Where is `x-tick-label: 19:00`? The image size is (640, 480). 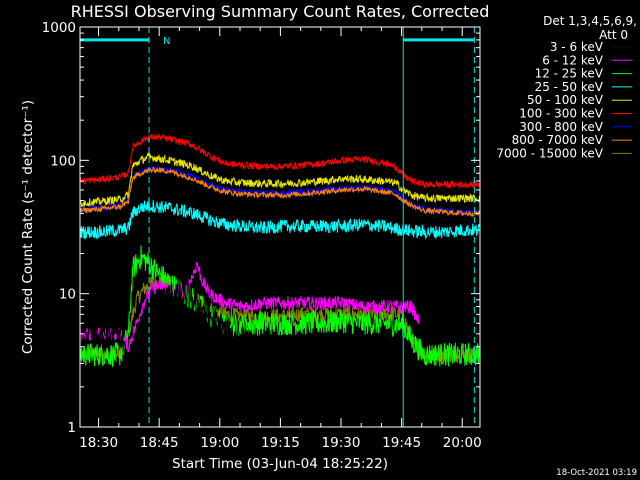 x-tick-label: 19:00 is located at coordinates (219, 443).